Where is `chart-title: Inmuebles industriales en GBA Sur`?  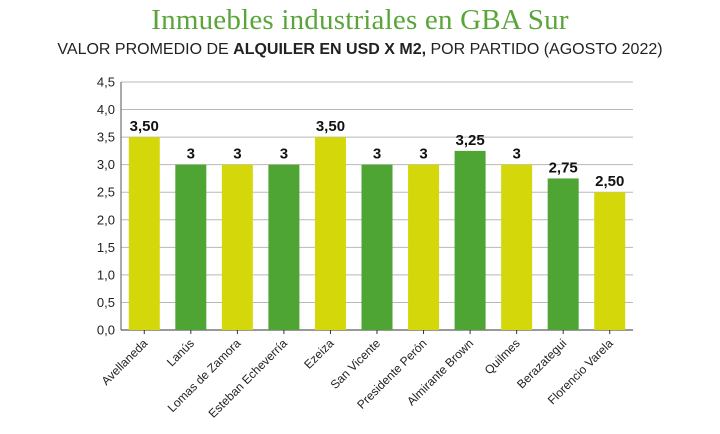 chart-title: Inmuebles industriales en GBA Sur is located at coordinates (360, 20).